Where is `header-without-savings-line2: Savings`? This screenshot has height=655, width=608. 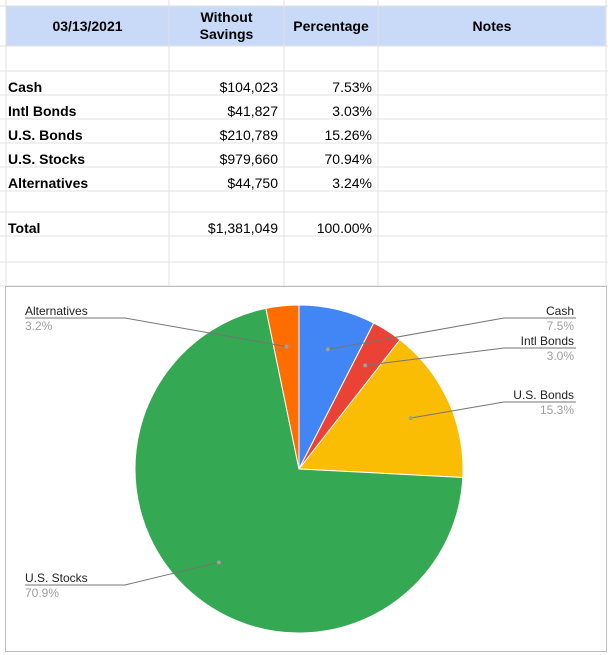
header-without-savings-line2: Savings is located at coordinates (226, 34).